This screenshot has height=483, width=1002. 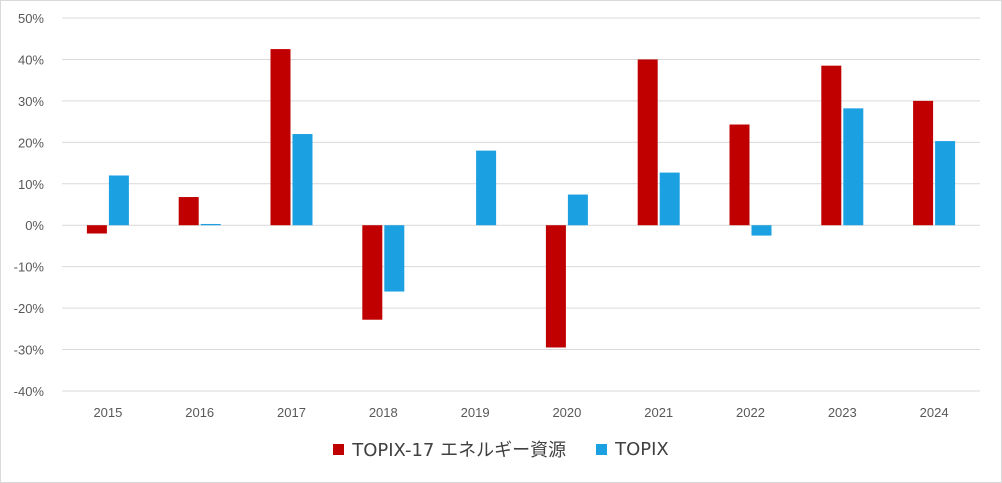 What do you see at coordinates (29, 391) in the screenshot?
I see `y-tick-label: -40%` at bounding box center [29, 391].